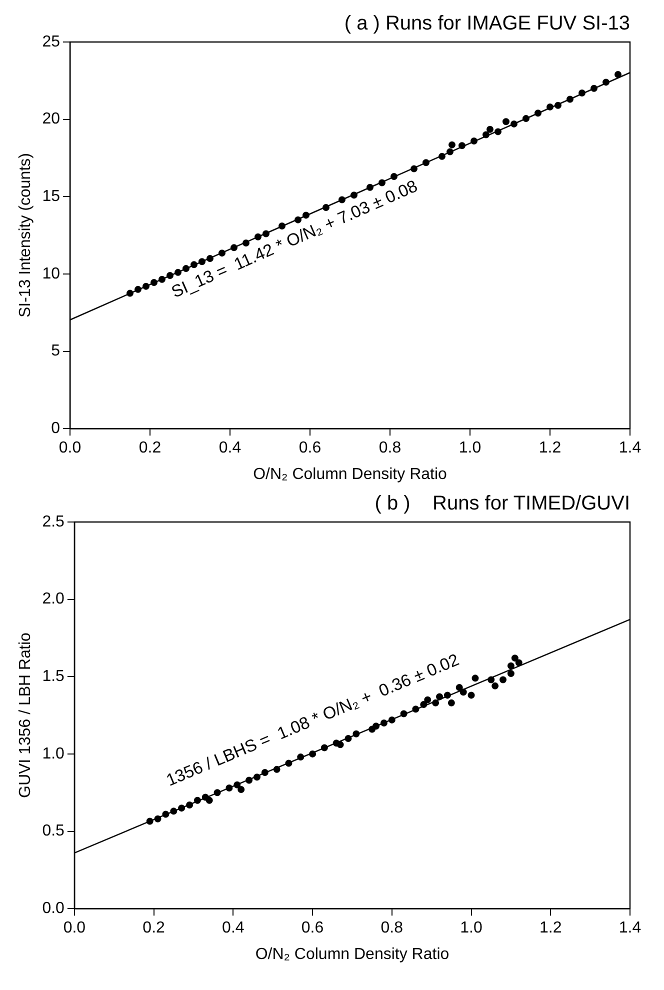  What do you see at coordinates (25, 715) in the screenshot?
I see `y-axis-title: GUVI 1356 / LBH Ratio` at bounding box center [25, 715].